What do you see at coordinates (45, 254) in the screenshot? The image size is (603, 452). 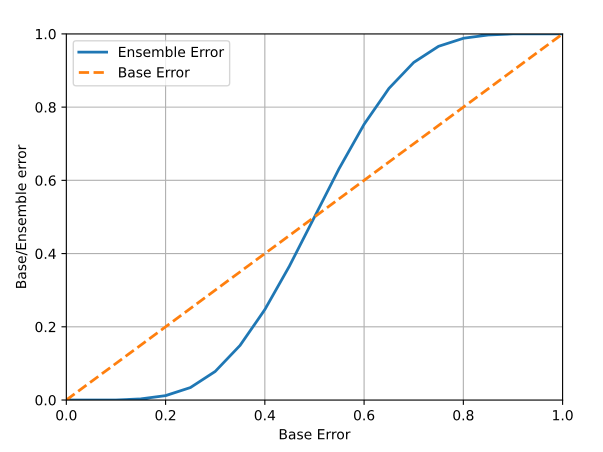 I see `y-tick-label: 0.4` at bounding box center [45, 254].